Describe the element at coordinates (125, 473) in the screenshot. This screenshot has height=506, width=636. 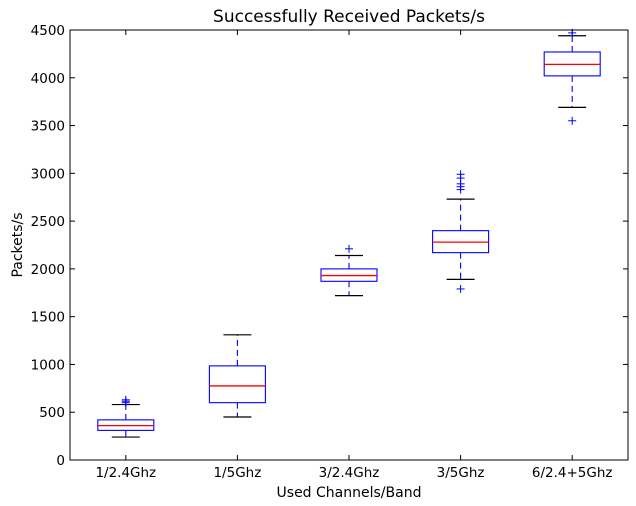
I see `x-tick-label: 1/2.4Ghz` at that location.